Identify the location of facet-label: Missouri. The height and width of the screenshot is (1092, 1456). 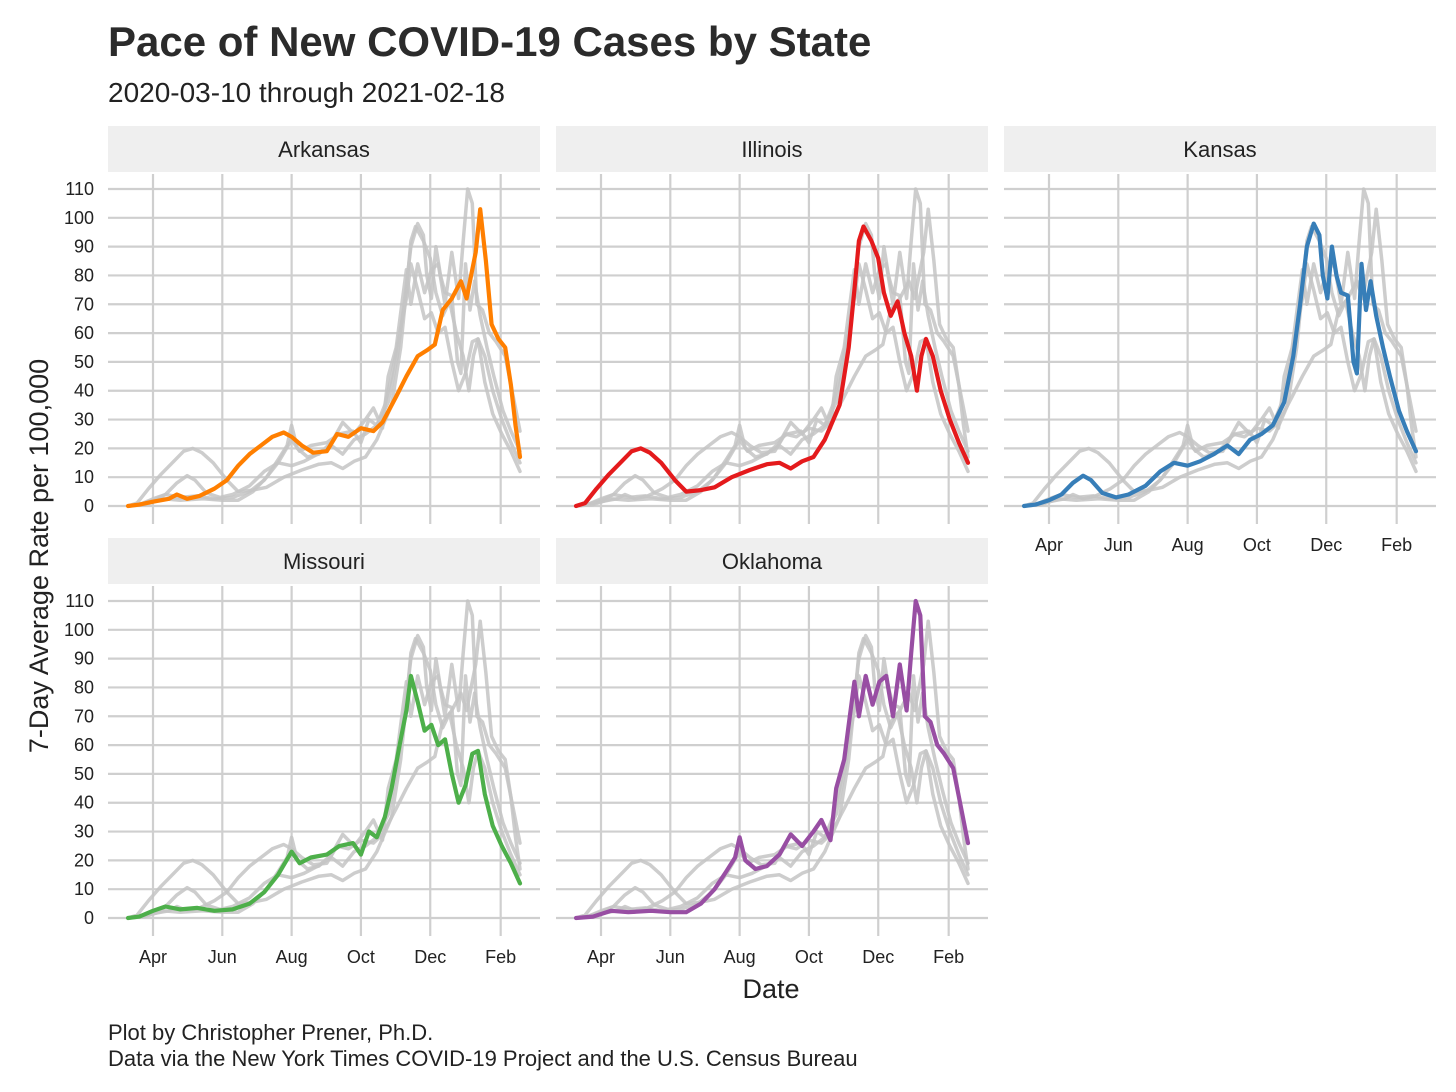
(324, 561).